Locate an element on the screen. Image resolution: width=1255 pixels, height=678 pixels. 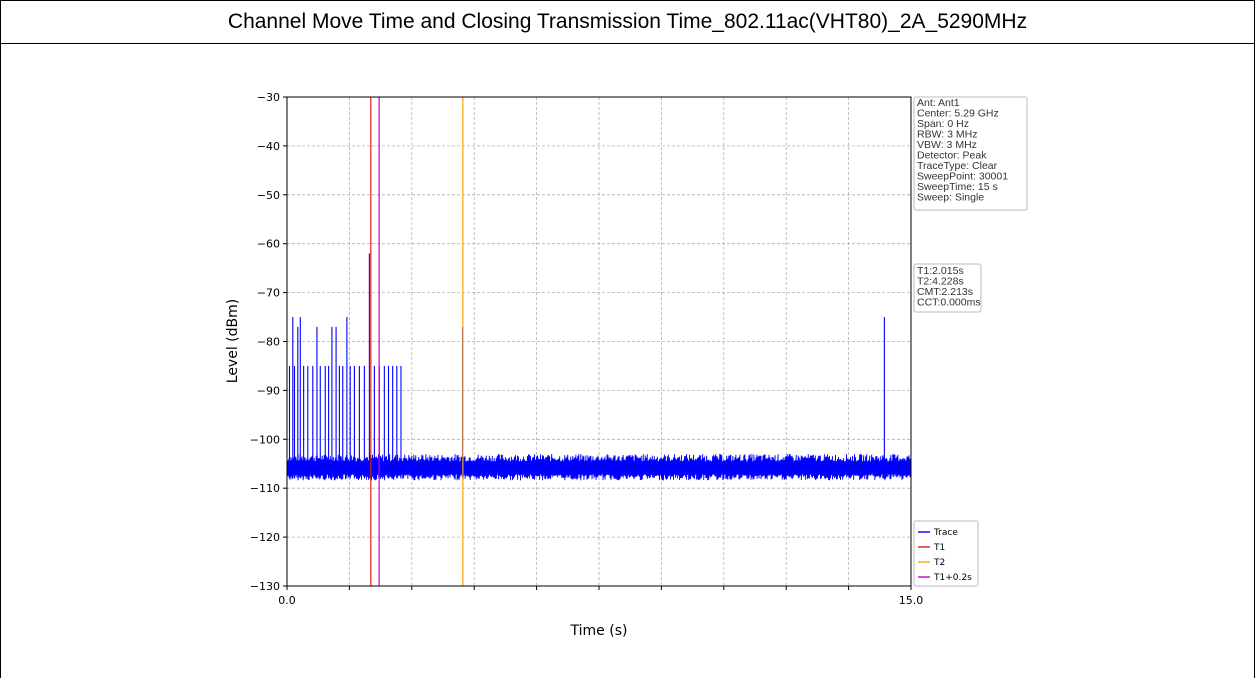
legend-label: T1 is located at coordinates (939, 548).